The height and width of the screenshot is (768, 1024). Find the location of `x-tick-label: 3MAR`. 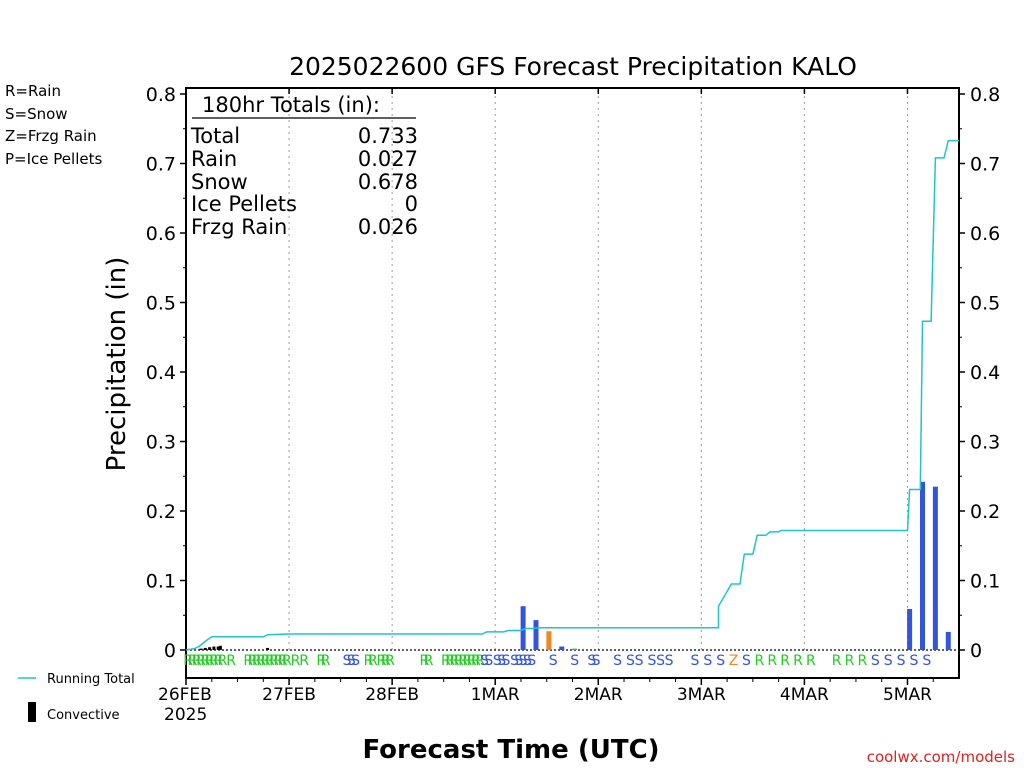

x-tick-label: 3MAR is located at coordinates (701, 695).